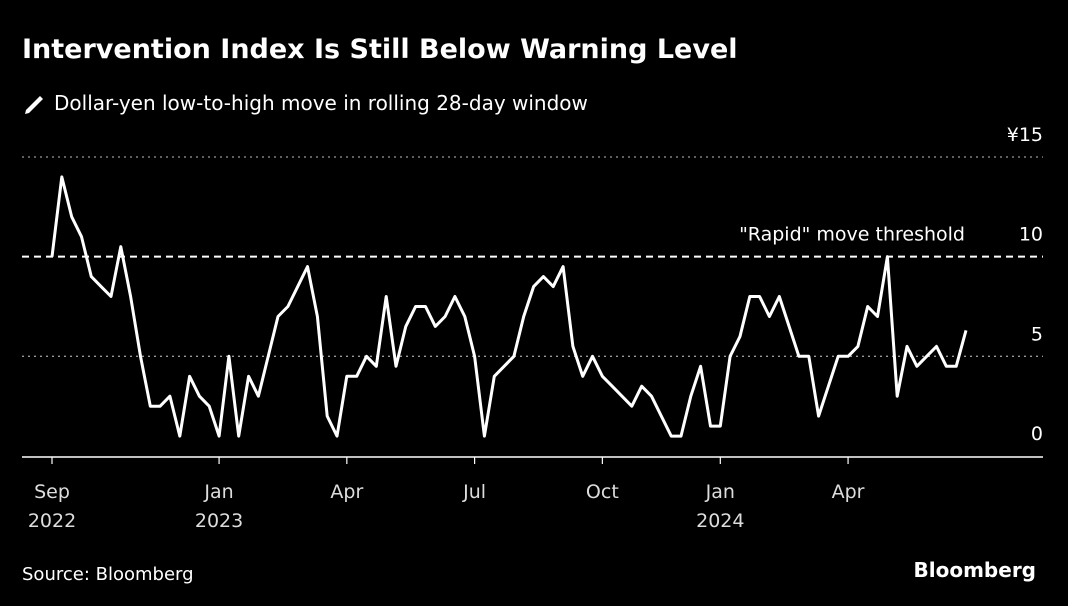  Describe the element at coordinates (219, 506) in the screenshot. I see `x-tick-label: Jan 2023` at that location.